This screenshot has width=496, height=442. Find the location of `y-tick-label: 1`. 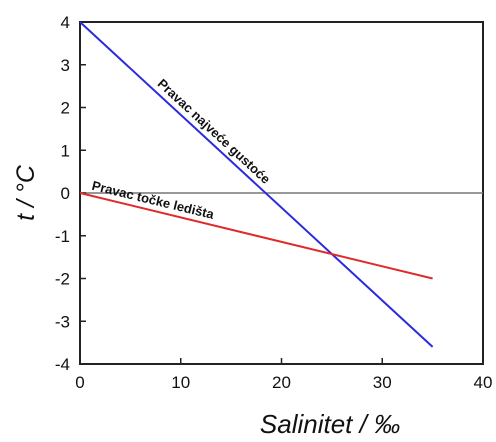

y-tick-label: 1 is located at coordinates (65, 150).